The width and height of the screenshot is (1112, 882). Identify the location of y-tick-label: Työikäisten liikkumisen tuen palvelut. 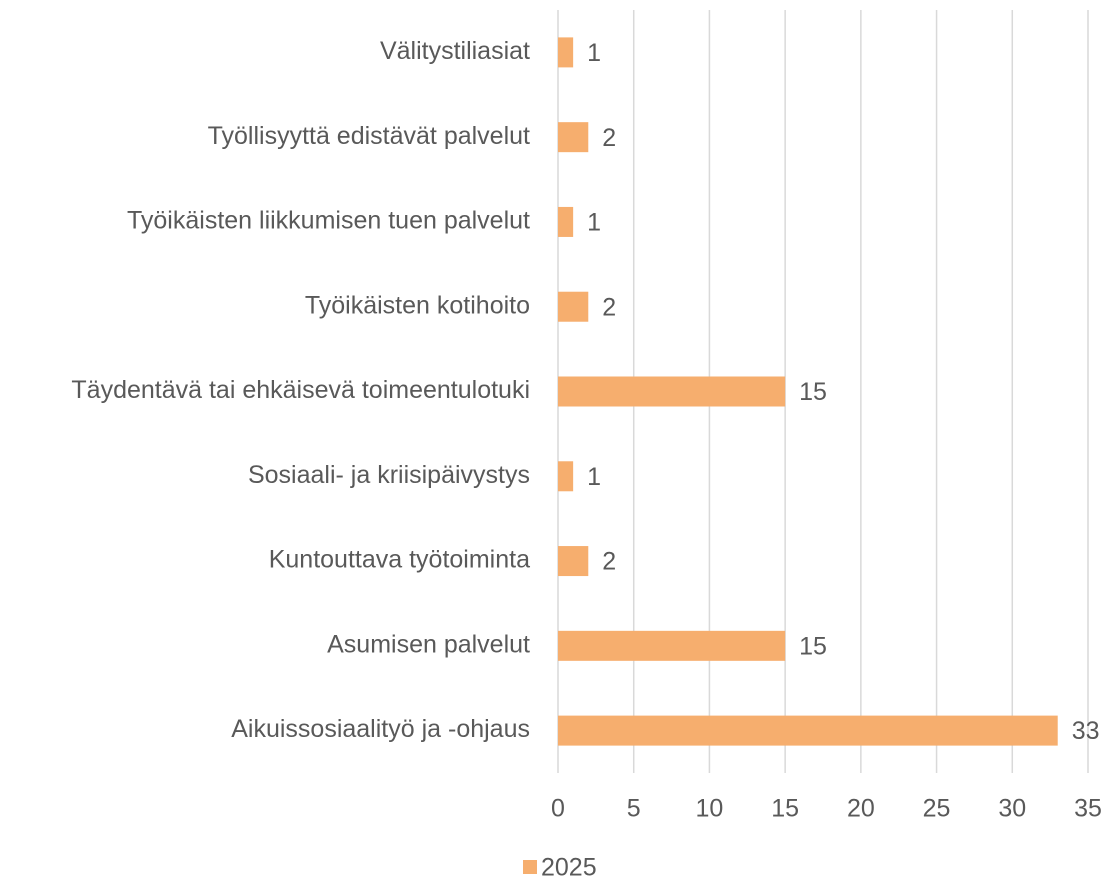
(328, 221).